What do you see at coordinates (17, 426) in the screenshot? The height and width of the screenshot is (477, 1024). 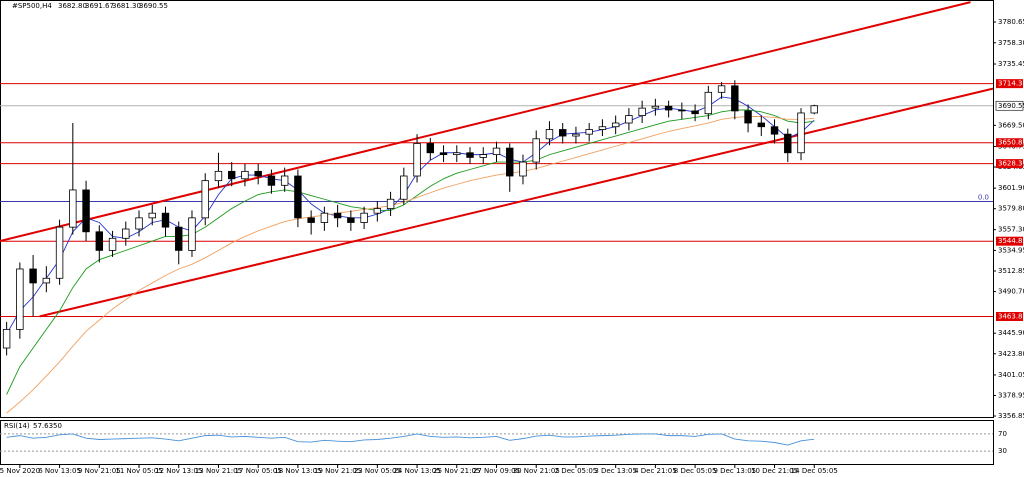 I see `rsi-title: RSI(14)` at bounding box center [17, 426].